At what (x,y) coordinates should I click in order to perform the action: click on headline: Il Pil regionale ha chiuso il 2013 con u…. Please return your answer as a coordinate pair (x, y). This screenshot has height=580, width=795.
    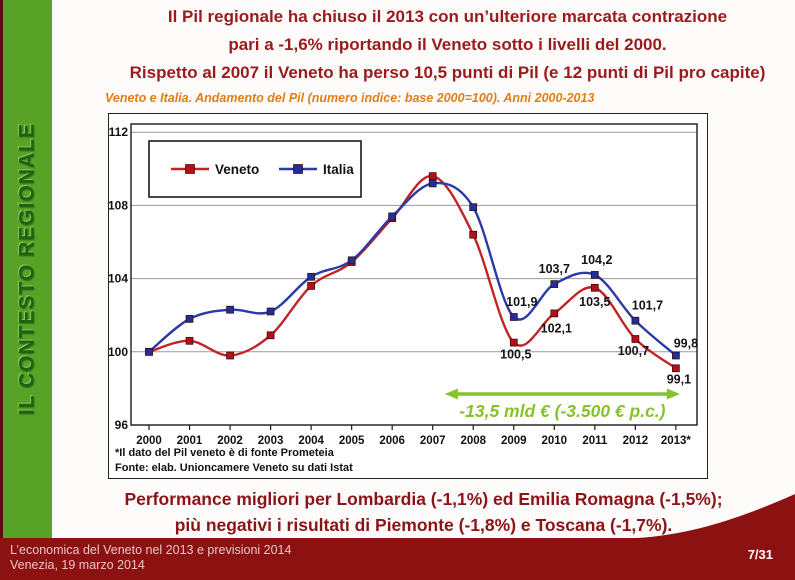
    Looking at the image, I should click on (447, 45).